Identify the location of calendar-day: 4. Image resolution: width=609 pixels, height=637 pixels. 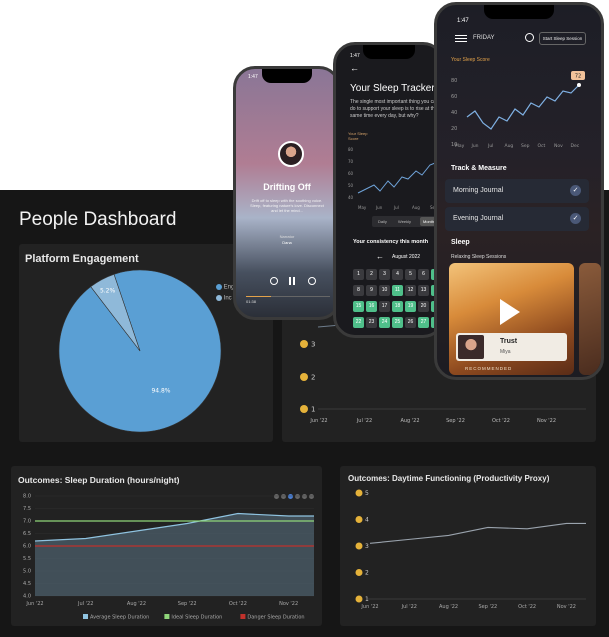
(397, 274).